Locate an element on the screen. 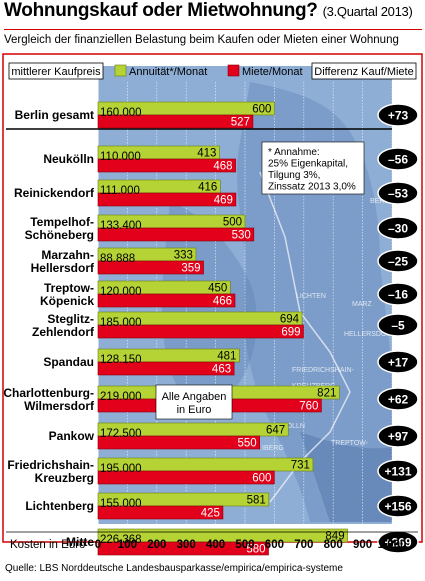  map-label: FRIEDRICHSHAIN- is located at coordinates (323, 370).